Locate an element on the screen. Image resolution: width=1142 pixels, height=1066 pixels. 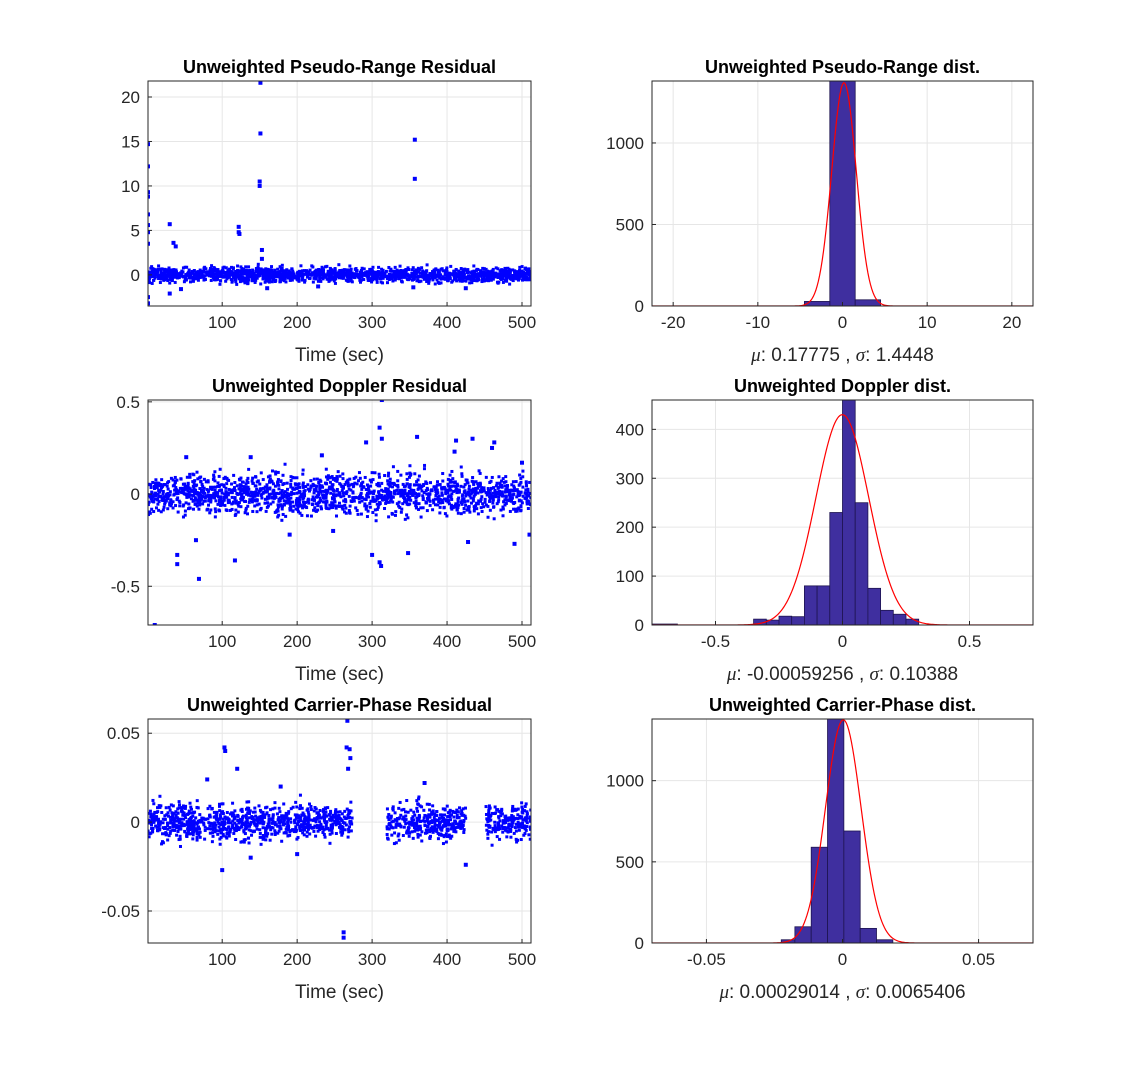
x-tick-label: 100 is located at coordinates (222, 641).